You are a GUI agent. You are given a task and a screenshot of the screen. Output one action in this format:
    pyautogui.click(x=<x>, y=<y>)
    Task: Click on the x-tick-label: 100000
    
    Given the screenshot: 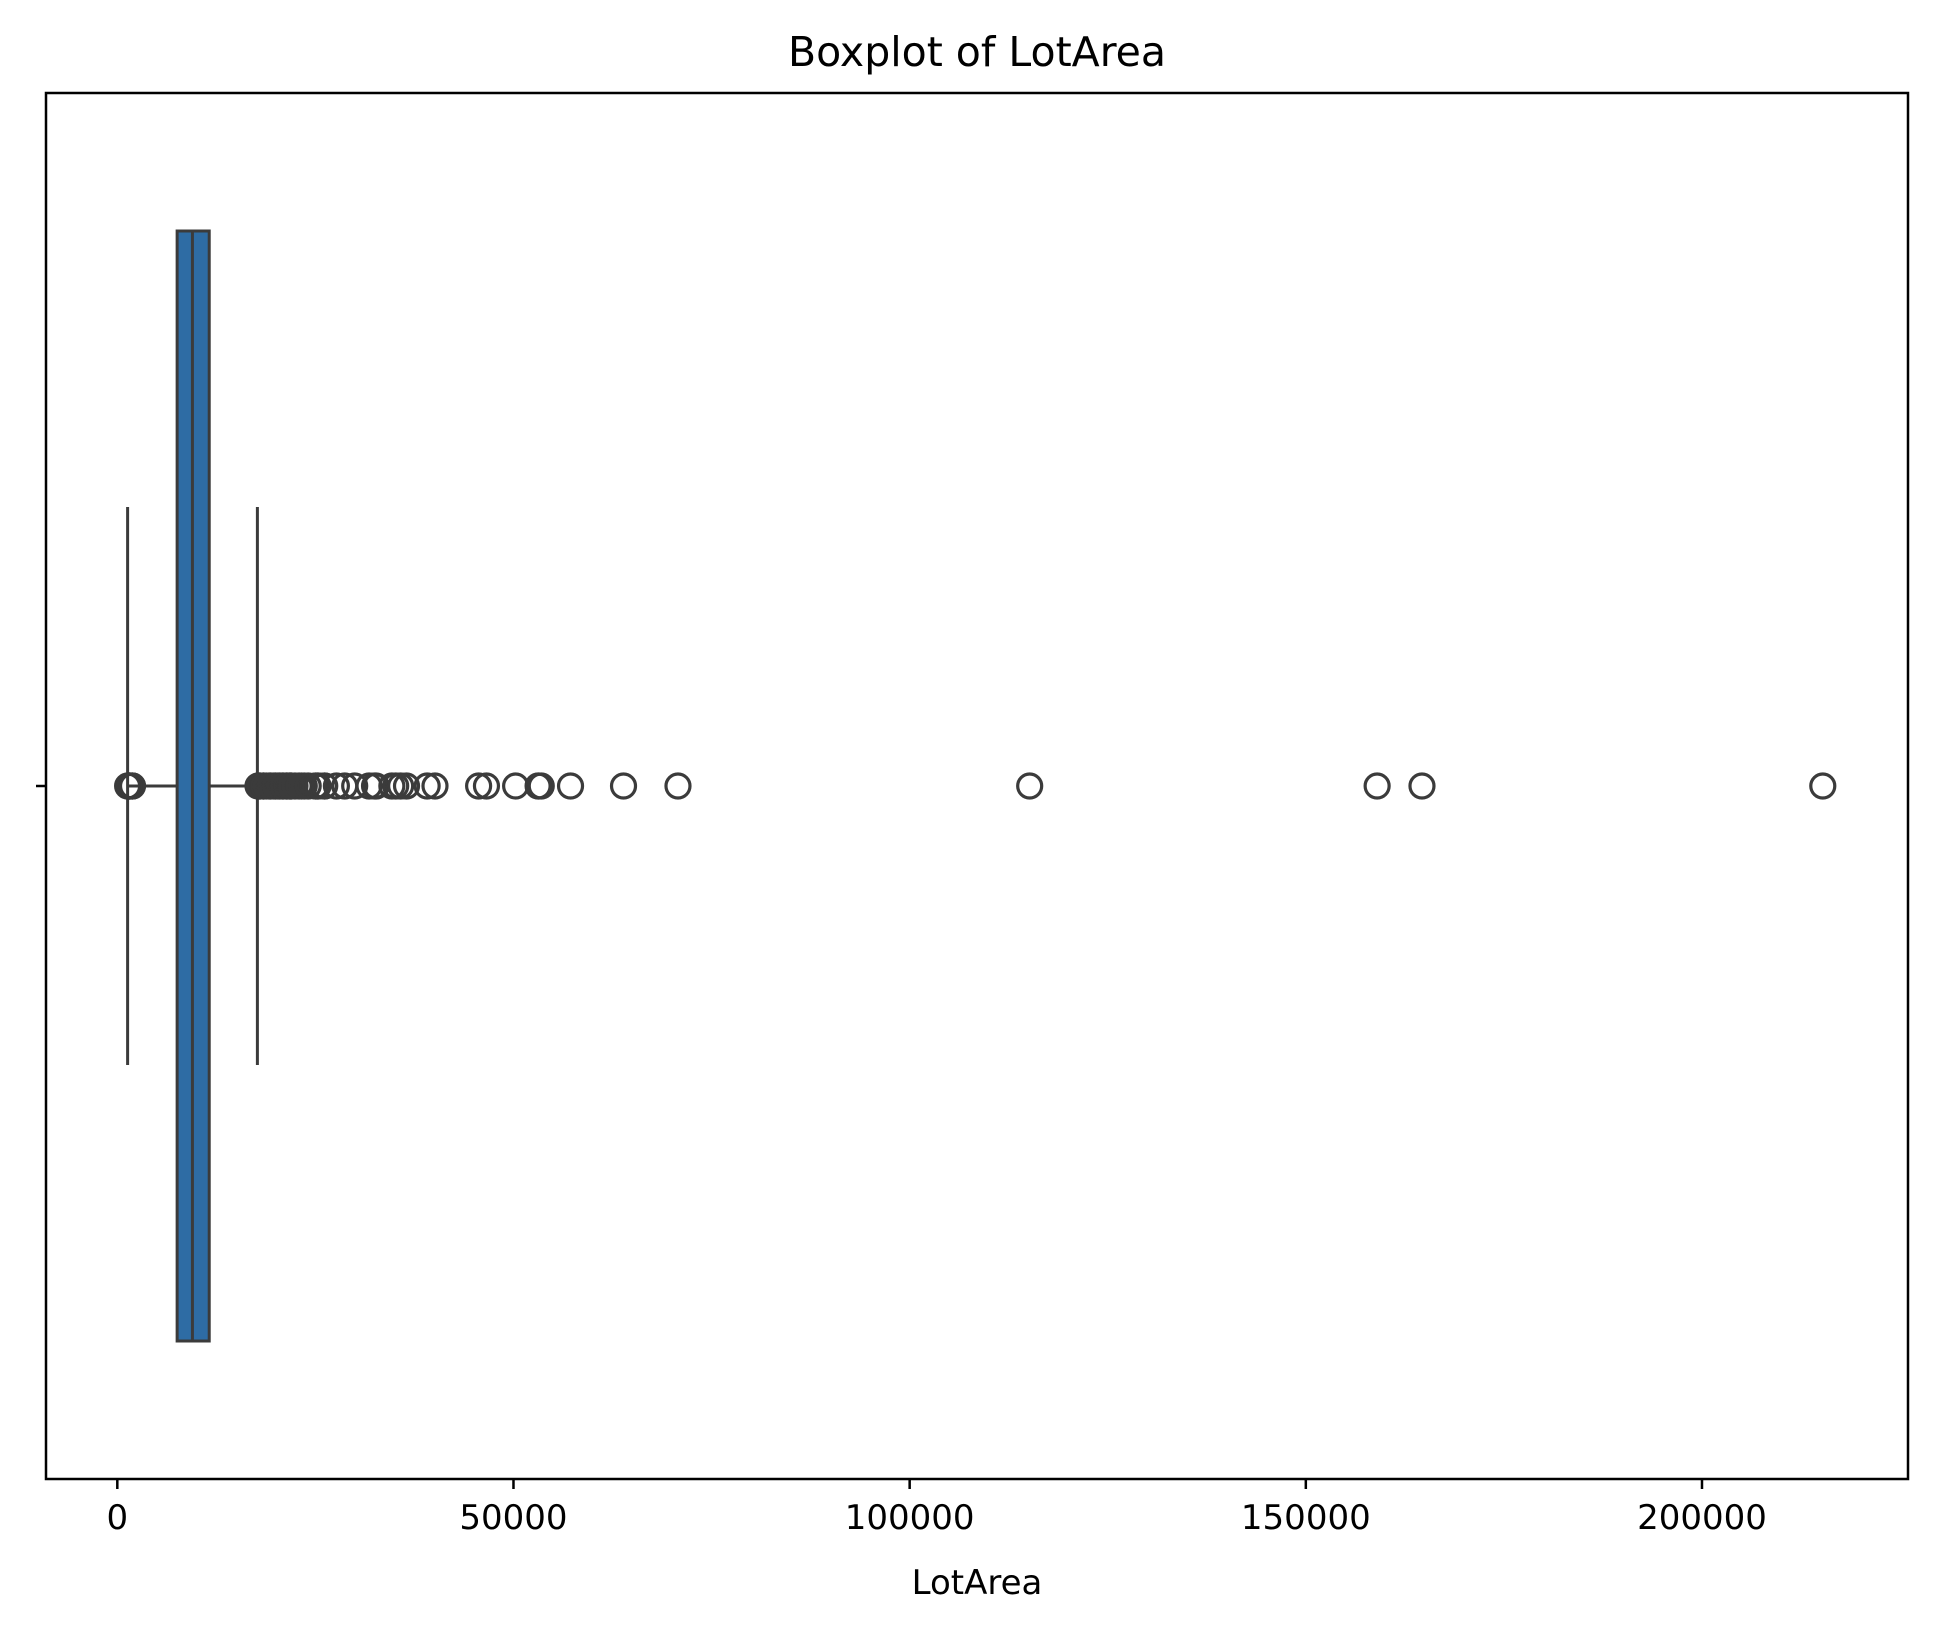 What is the action you would take?
    pyautogui.click(x=910, y=1518)
    